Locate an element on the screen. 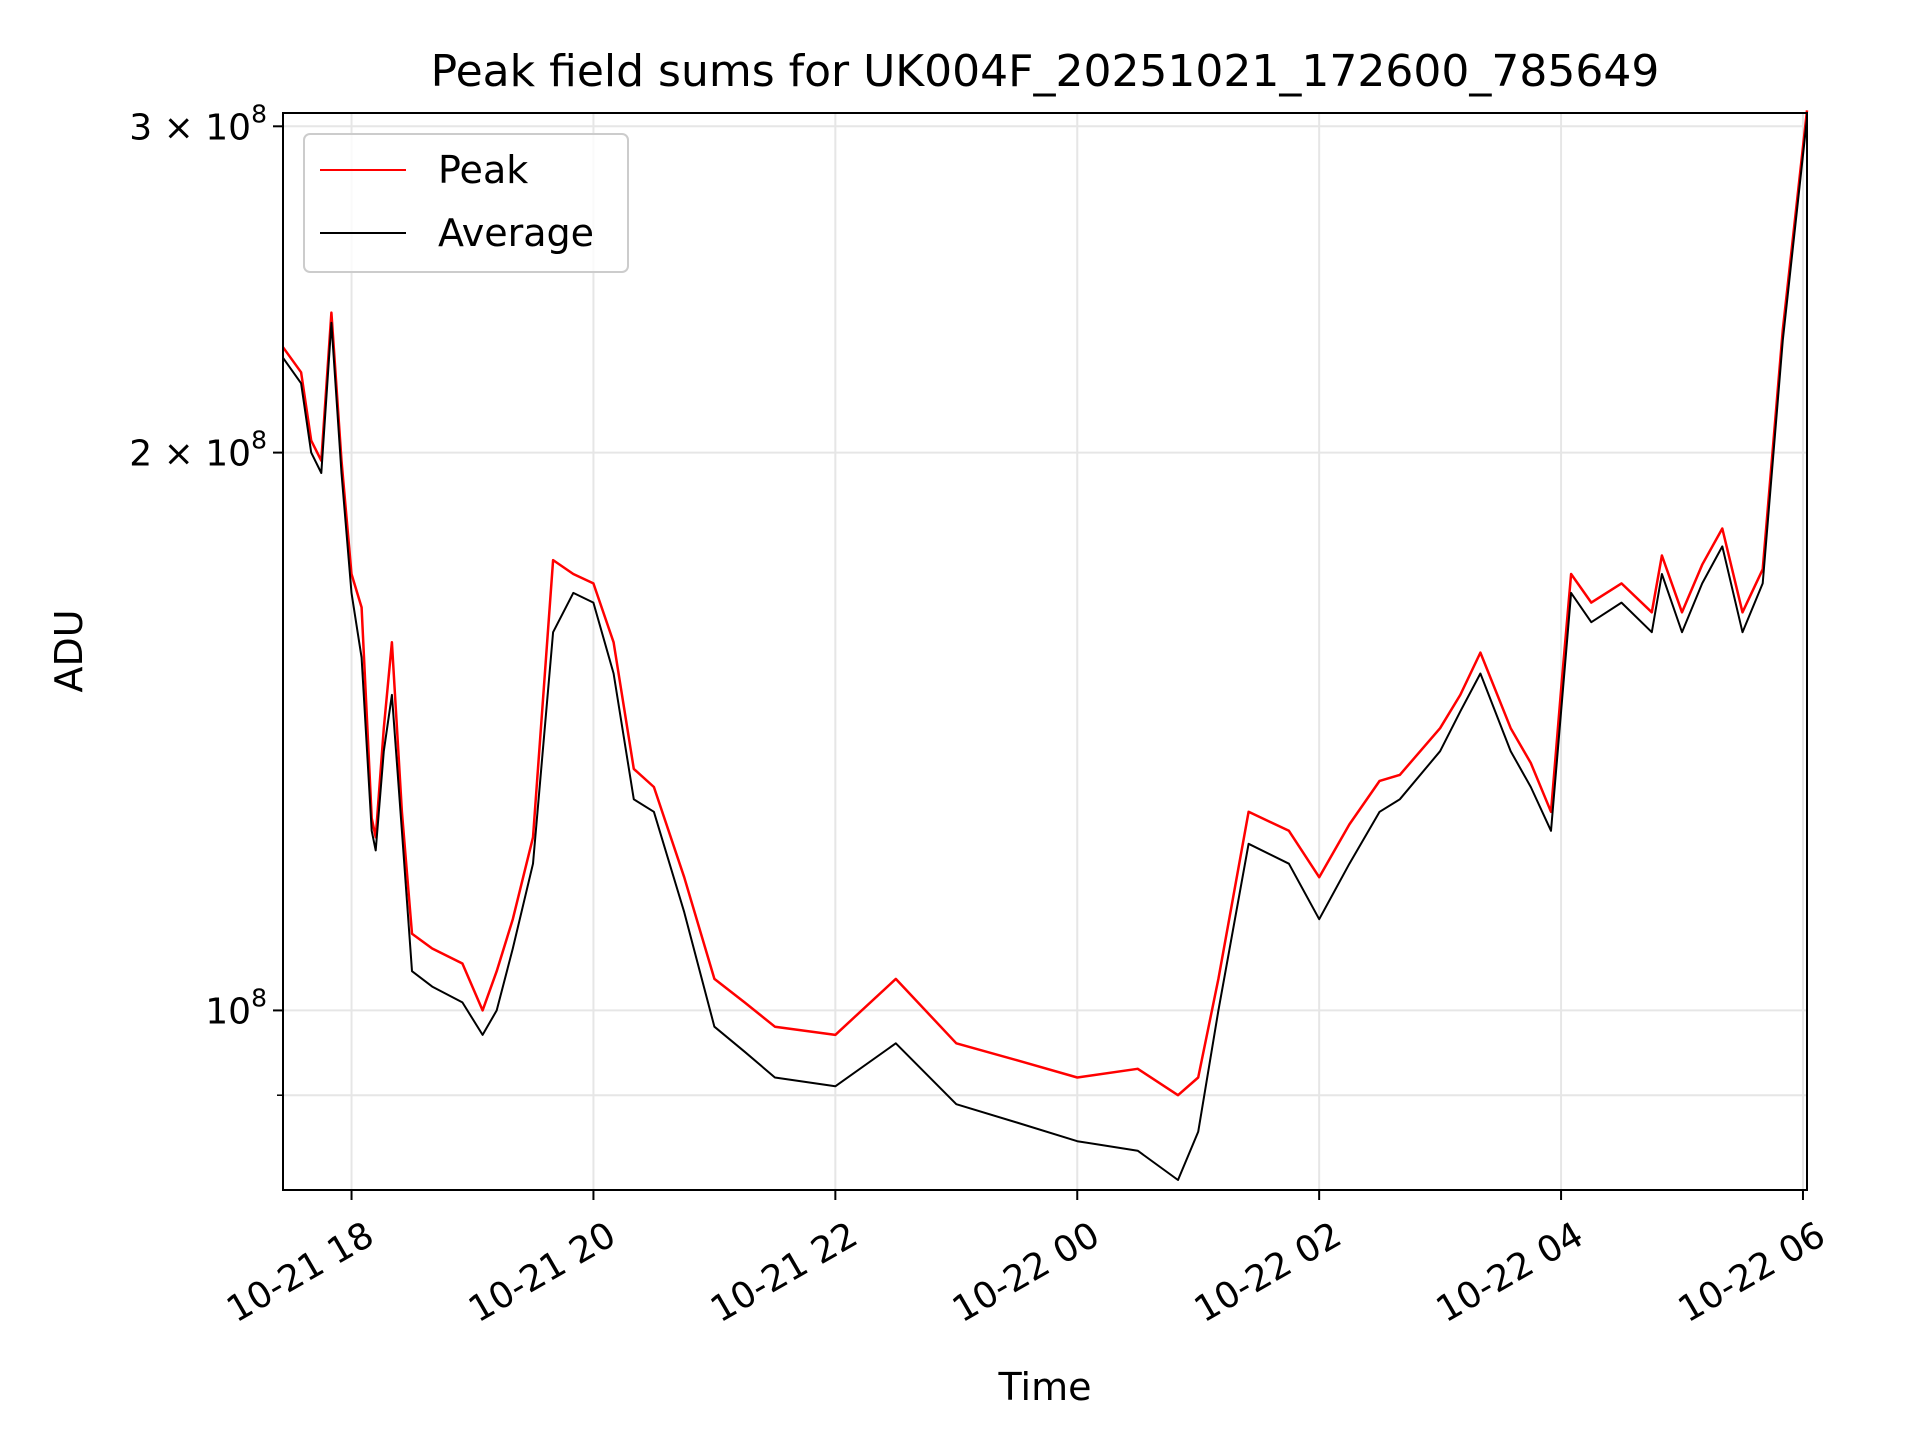 This screenshot has width=1920, height=1440. x-tick-label: 10-22 04 is located at coordinates (1510, 1272).